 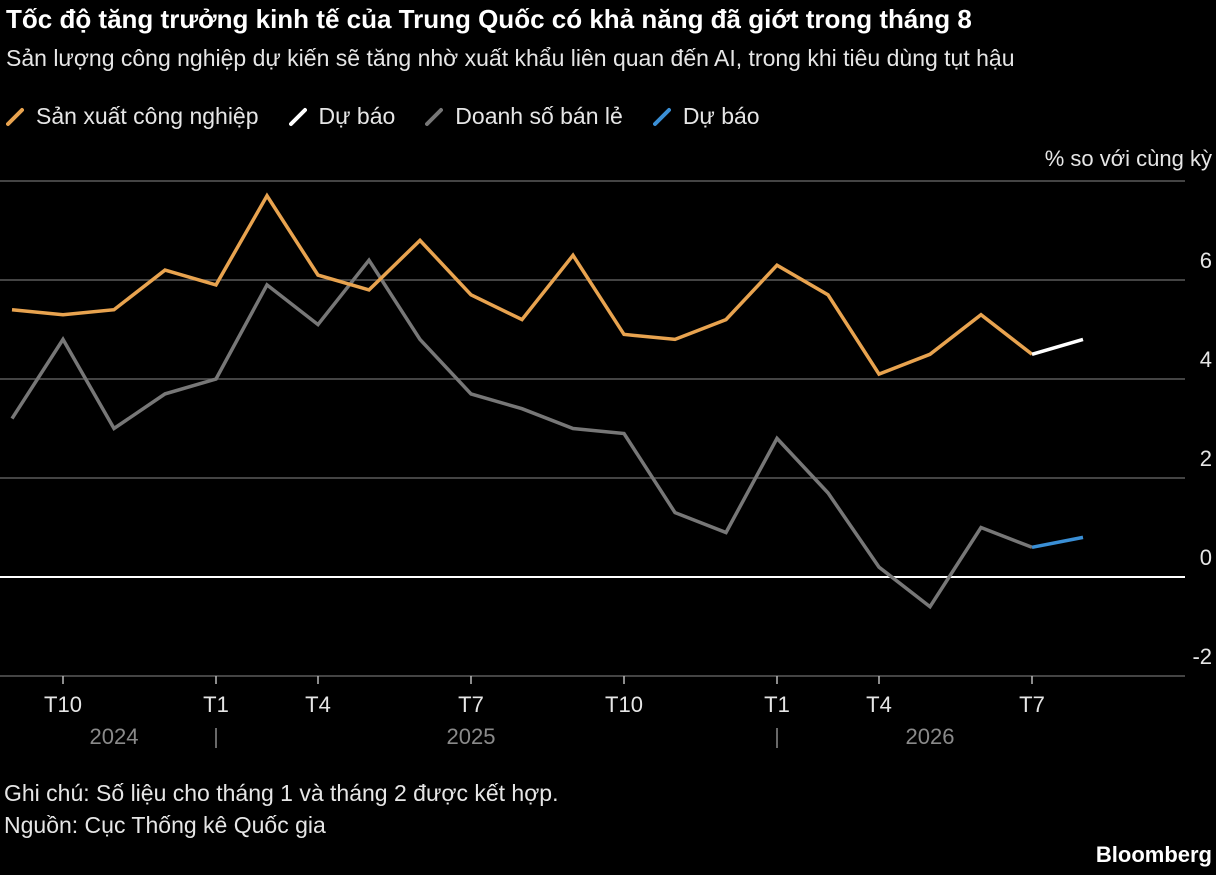 I want to click on legend-item-industrial-output: Sản xuất công nghiệp, so click(x=132, y=116).